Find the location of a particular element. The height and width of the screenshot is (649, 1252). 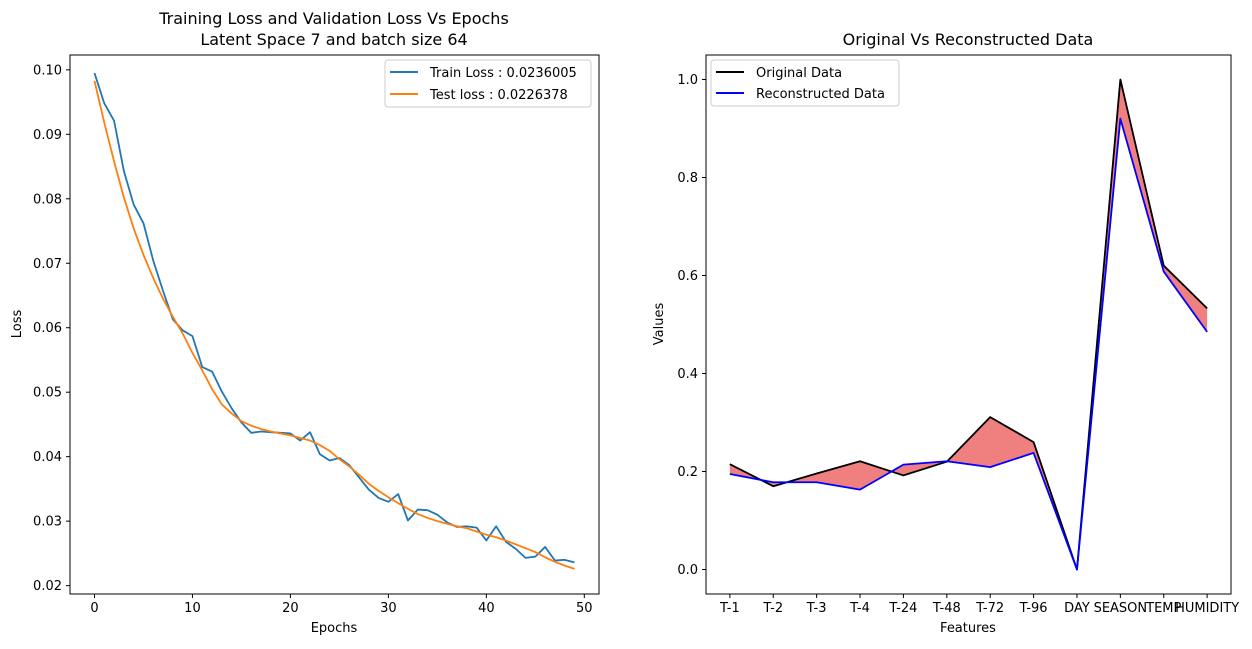

reconstruction-chart-xlabel: Features is located at coordinates (968, 628).